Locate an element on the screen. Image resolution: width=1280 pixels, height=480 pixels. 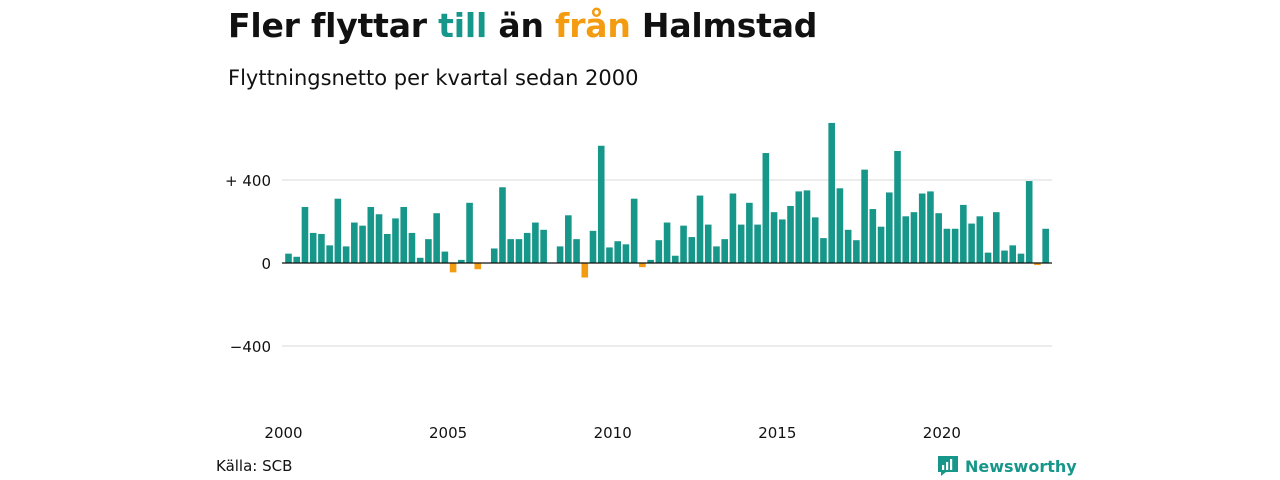
source-note: Källa: SCB is located at coordinates (254, 466).